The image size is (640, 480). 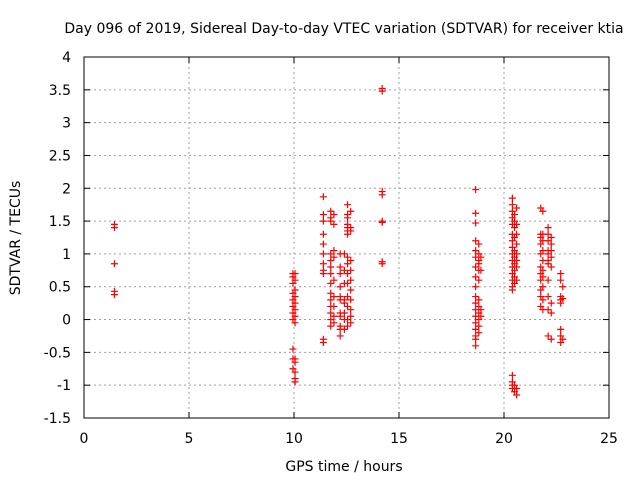 What do you see at coordinates (66, 58) in the screenshot?
I see `y-tick-label: 4` at bounding box center [66, 58].